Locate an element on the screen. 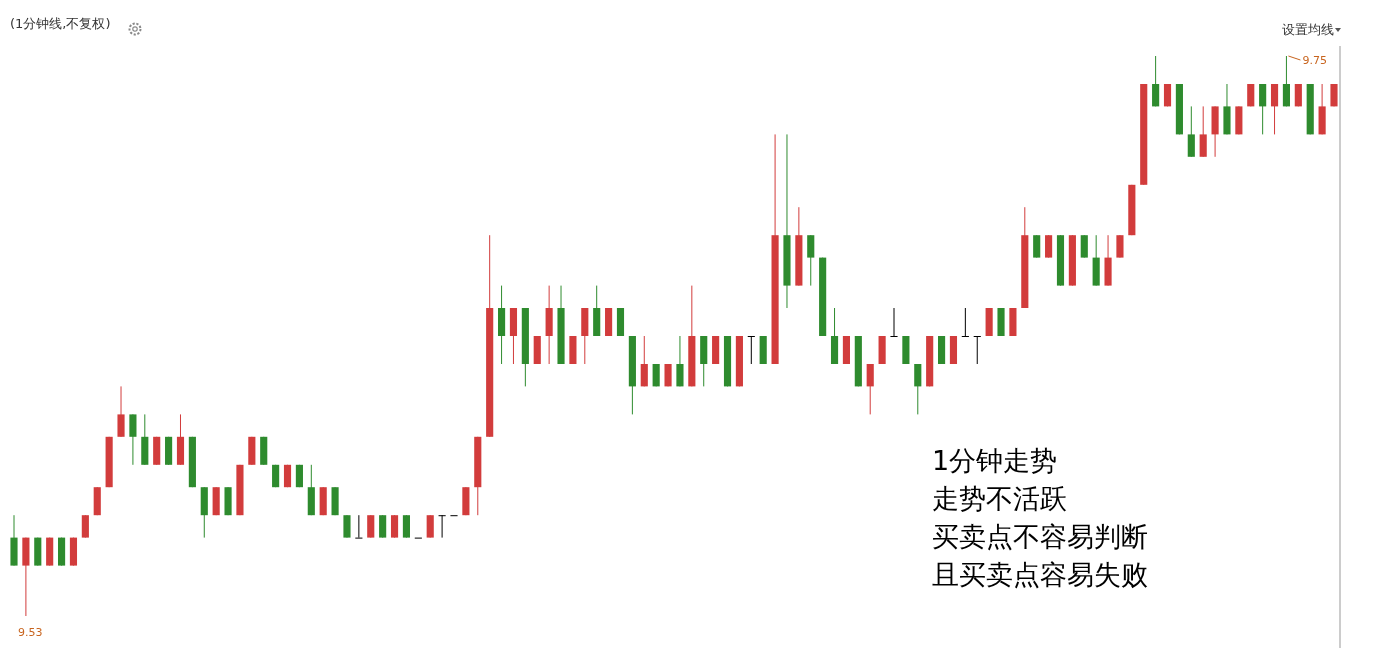  annotation: 1分钟走势 is located at coordinates (995, 460).